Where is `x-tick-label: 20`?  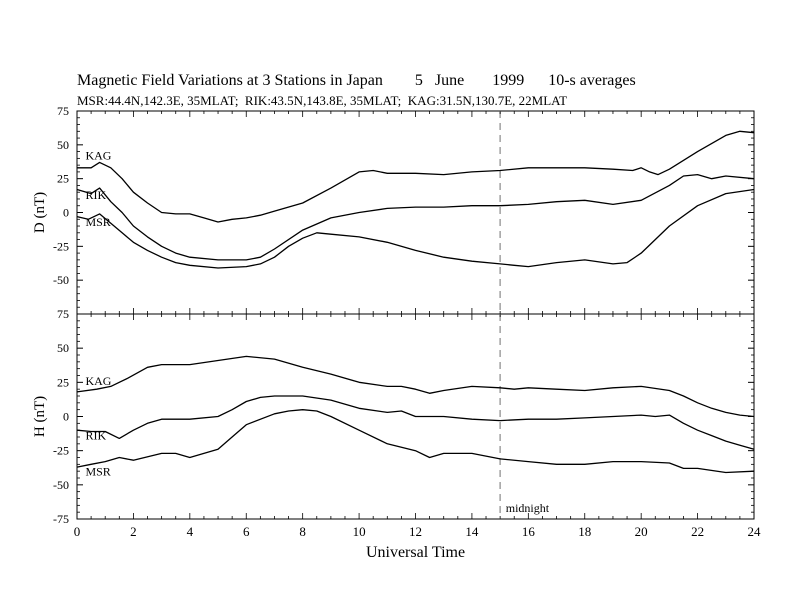 x-tick-label: 20 is located at coordinates (641, 531).